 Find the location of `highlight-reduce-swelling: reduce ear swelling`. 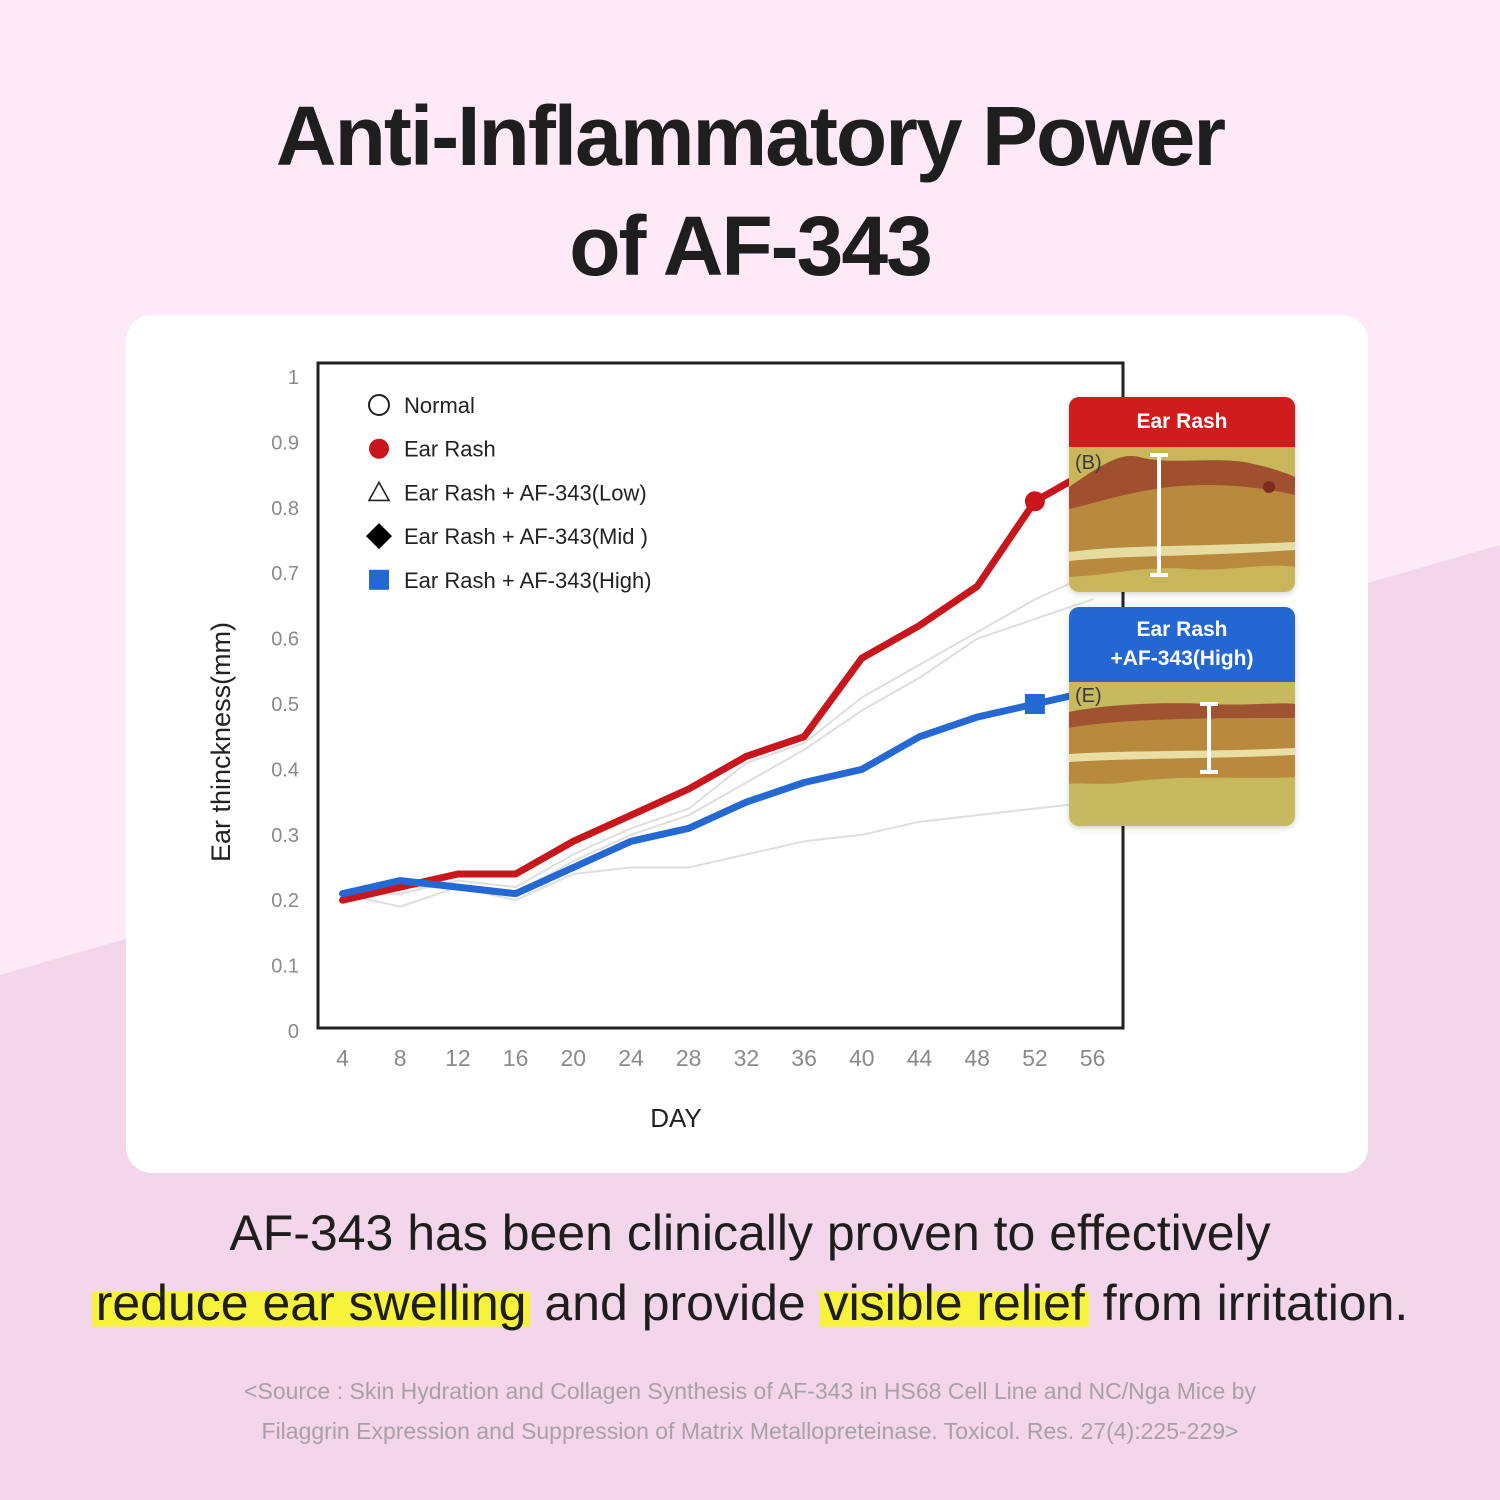

highlight-reduce-swelling: reduce ear swelling is located at coordinates (311, 1303).